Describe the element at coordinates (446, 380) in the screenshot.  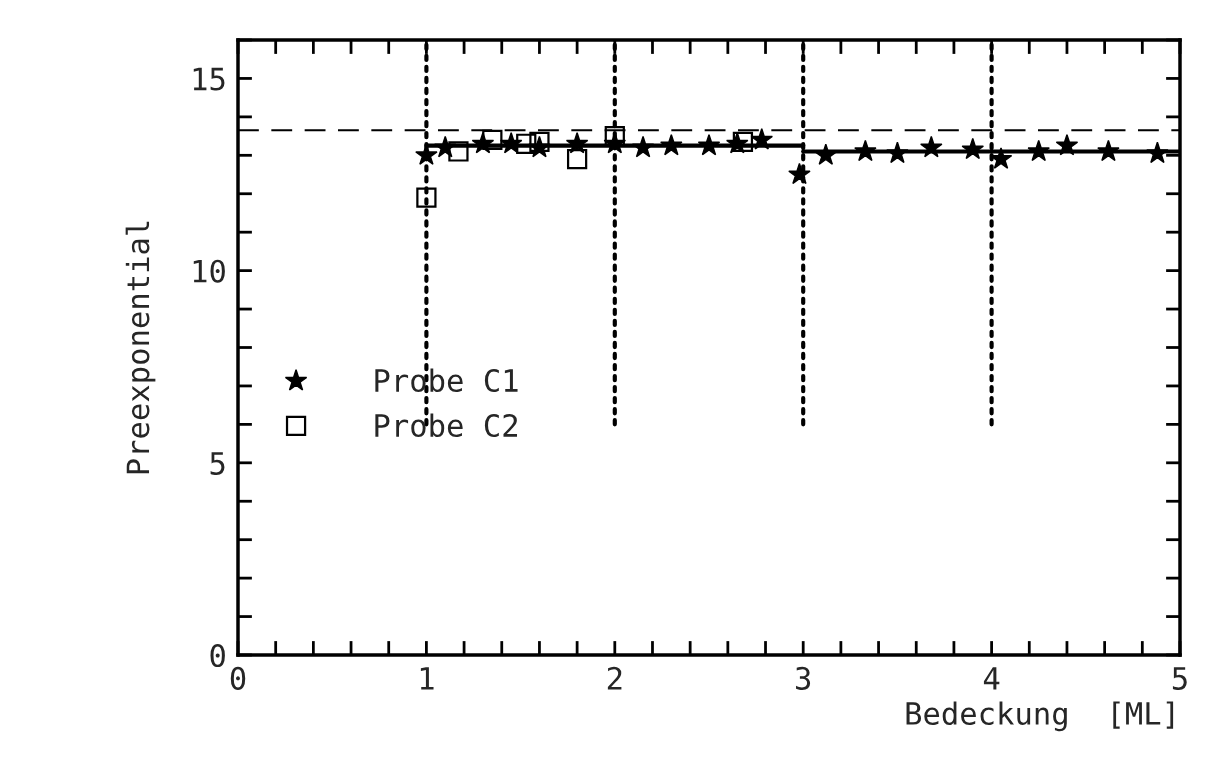
I see `legend-label: Probe C1` at that location.